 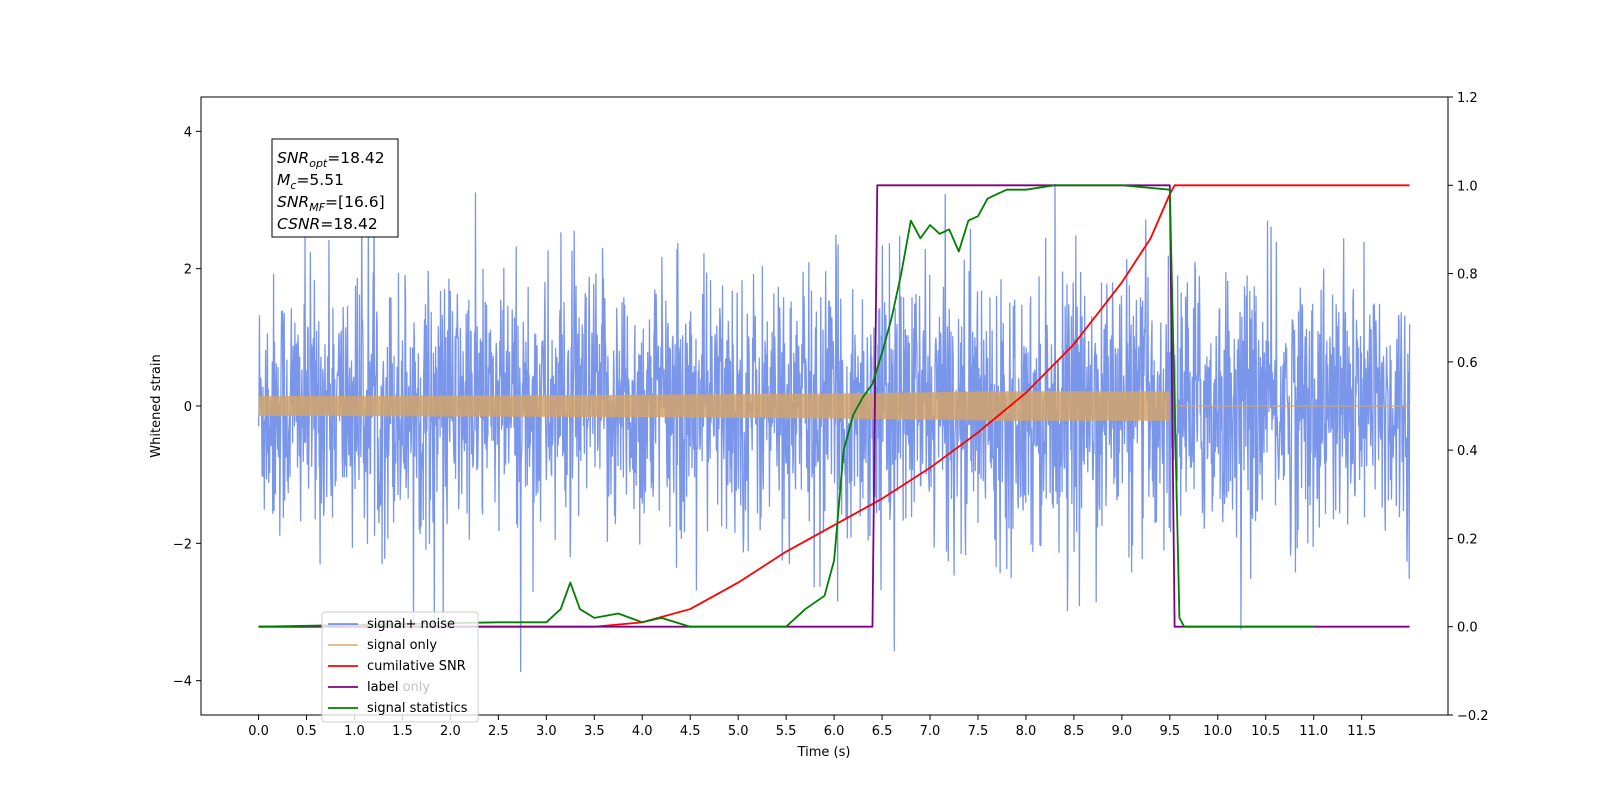 I want to click on annotation-subscript: opt, so click(x=318, y=163).